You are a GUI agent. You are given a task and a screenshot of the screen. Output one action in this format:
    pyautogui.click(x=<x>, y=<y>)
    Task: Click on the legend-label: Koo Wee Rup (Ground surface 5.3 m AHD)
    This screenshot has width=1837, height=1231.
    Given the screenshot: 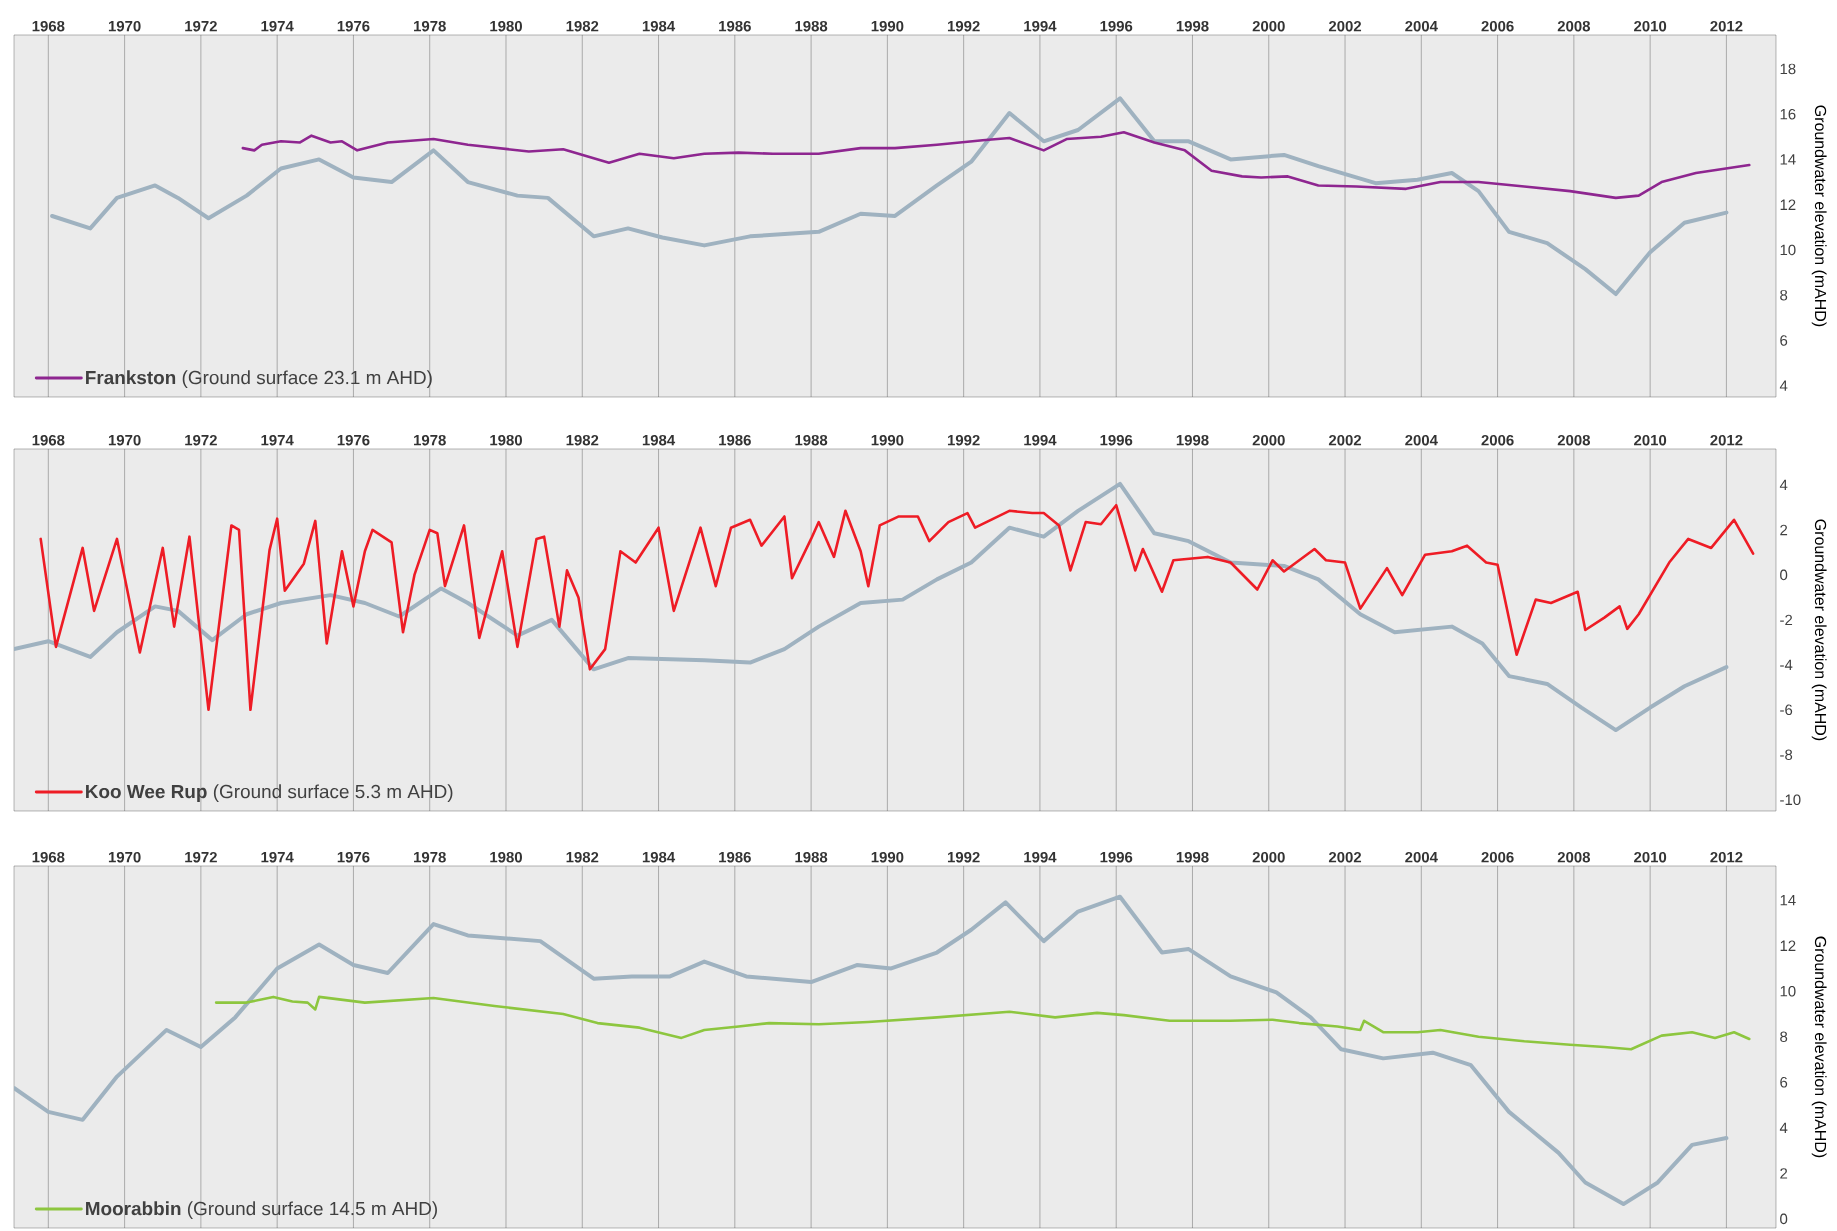 What is the action you would take?
    pyautogui.click(x=269, y=793)
    